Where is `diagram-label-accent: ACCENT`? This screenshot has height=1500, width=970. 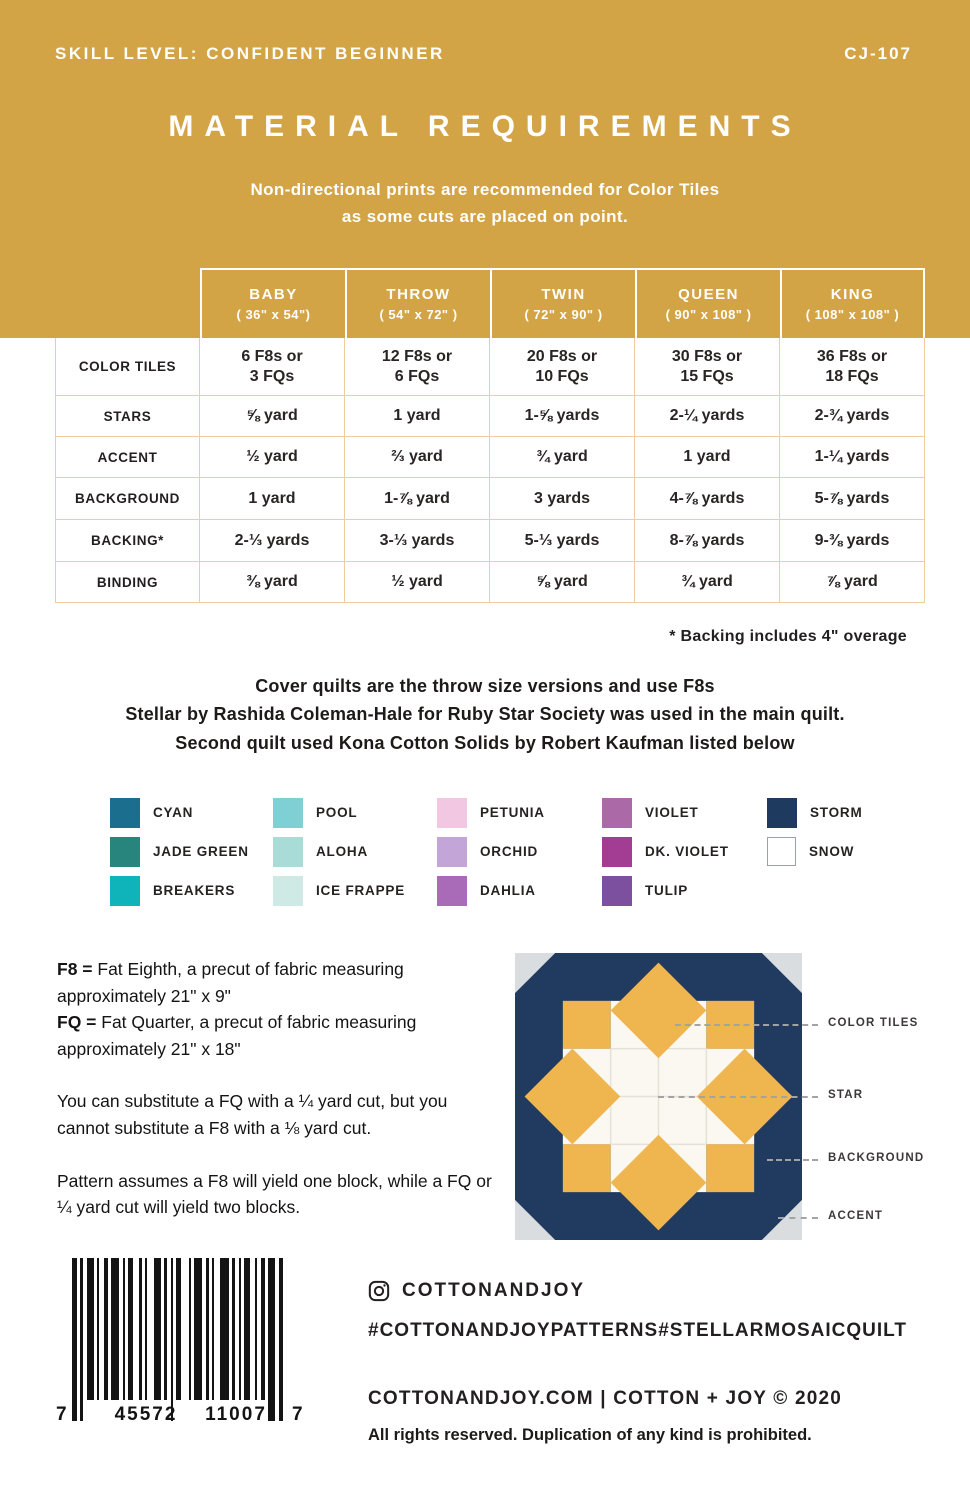
diagram-label-accent: ACCENT is located at coordinates (856, 1216).